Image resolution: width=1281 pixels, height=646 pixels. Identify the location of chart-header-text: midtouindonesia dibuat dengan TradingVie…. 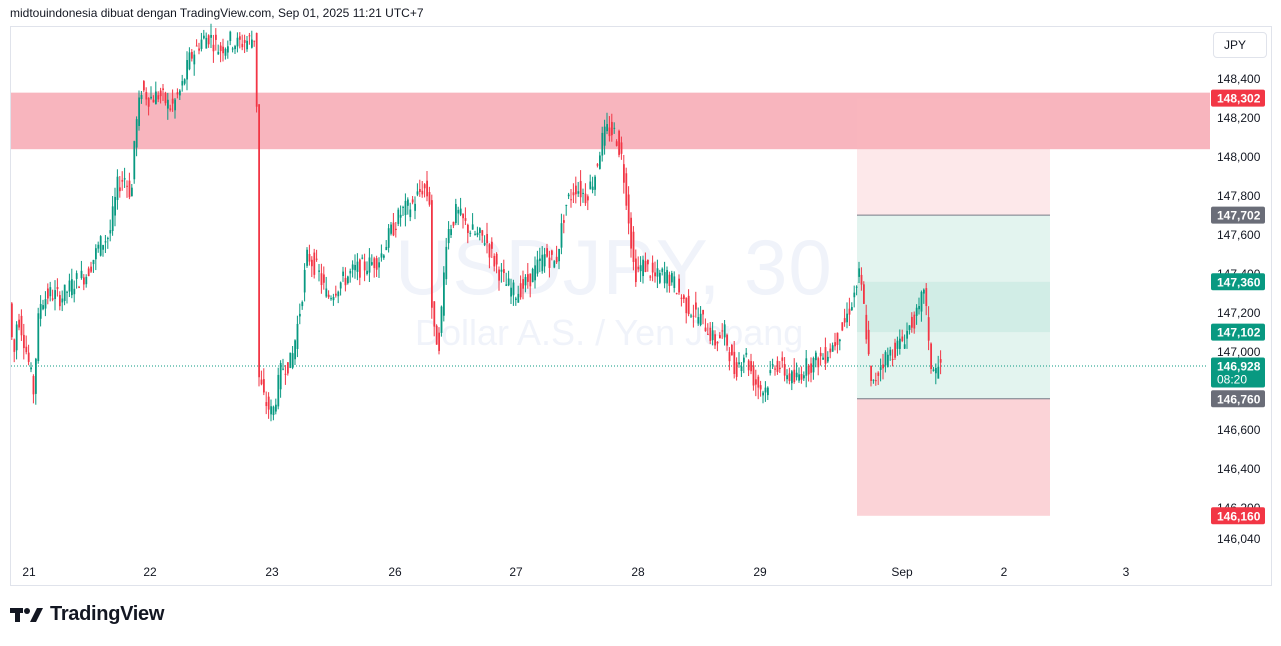
(217, 13).